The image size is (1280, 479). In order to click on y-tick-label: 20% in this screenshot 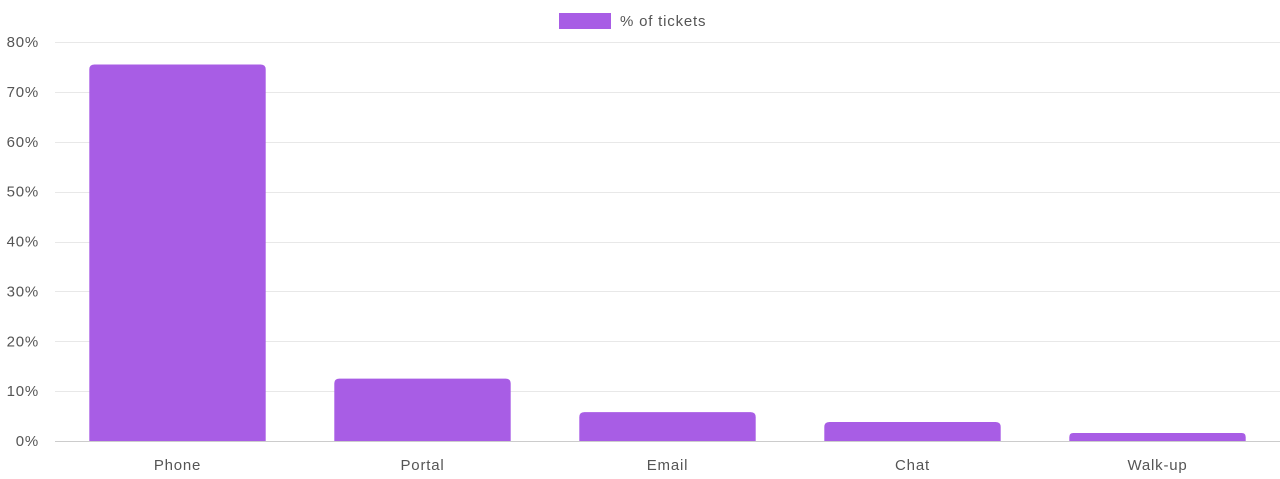, I will do `click(23, 341)`.